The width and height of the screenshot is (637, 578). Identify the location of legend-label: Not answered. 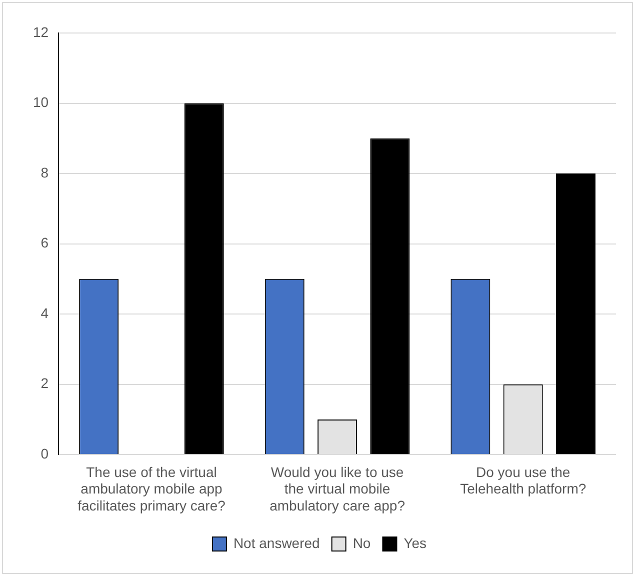
(276, 542).